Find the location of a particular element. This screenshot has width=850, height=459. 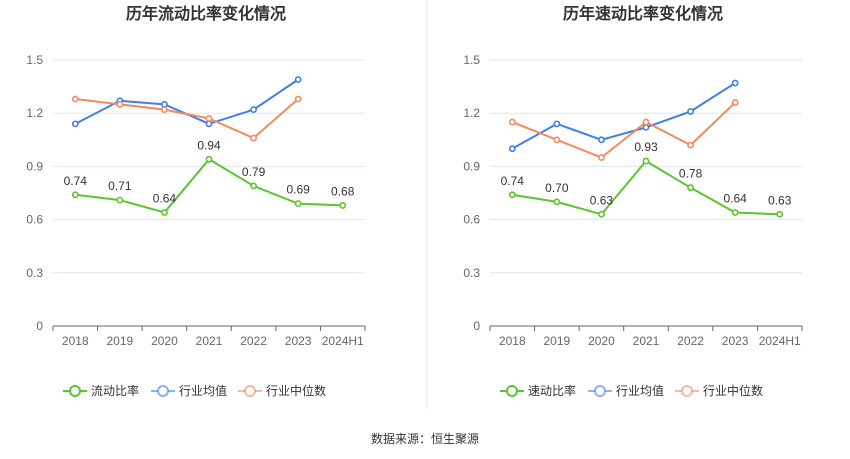

data-label: 0.93 is located at coordinates (646, 147).